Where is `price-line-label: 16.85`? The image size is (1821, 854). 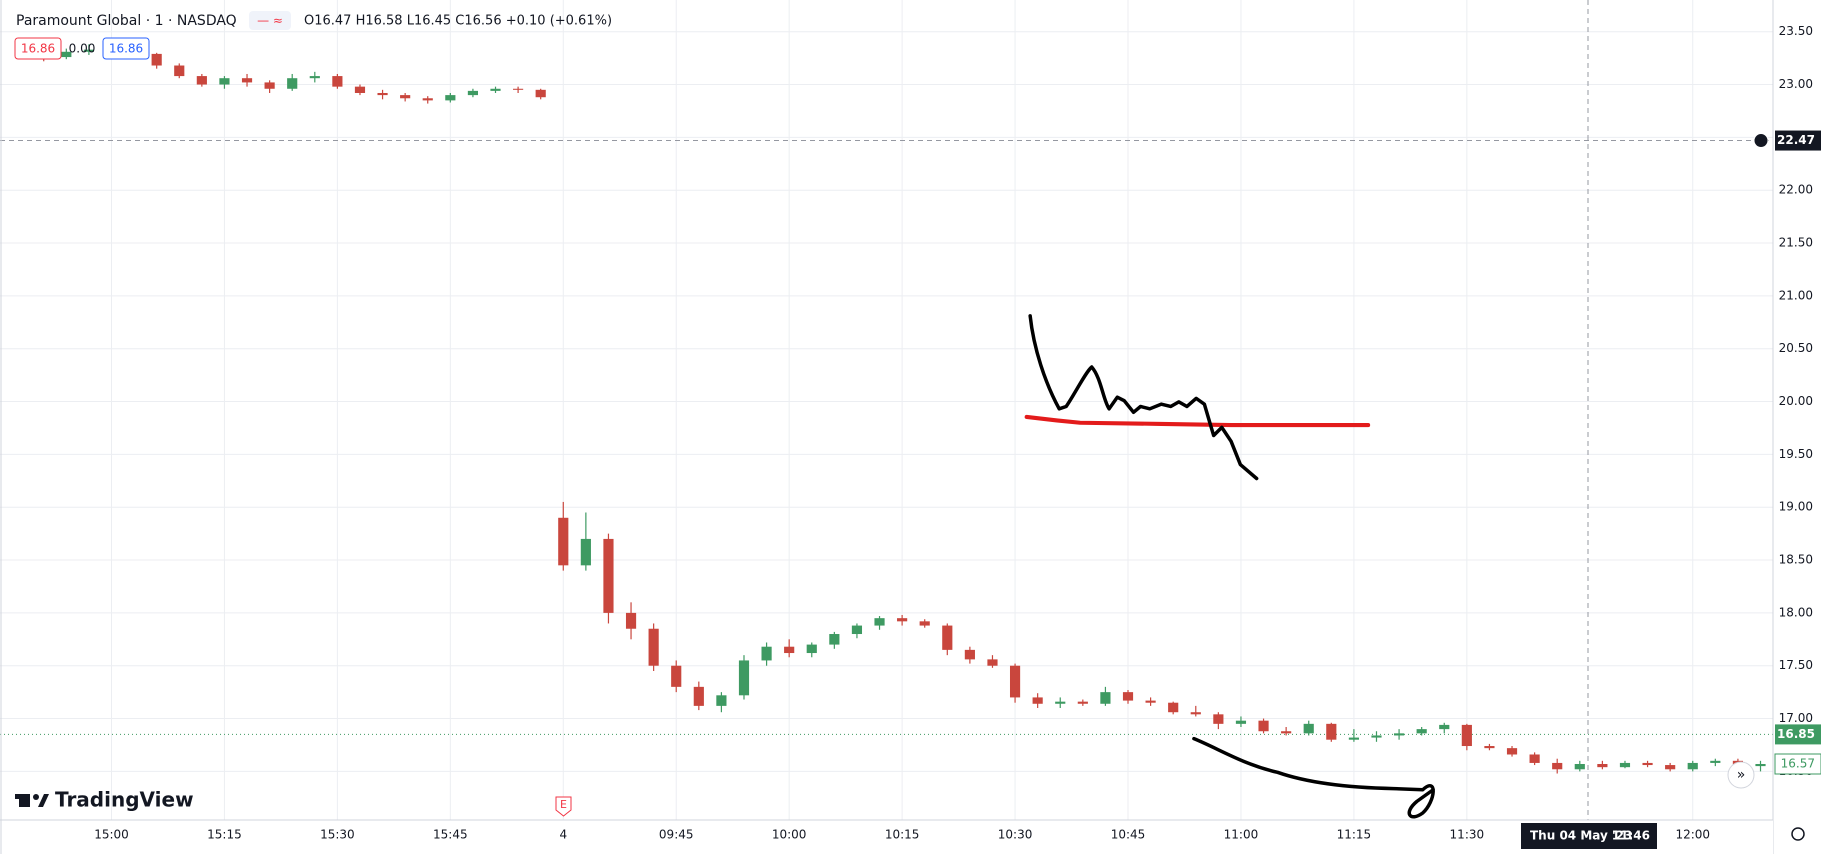
price-line-label: 16.85 is located at coordinates (1796, 734).